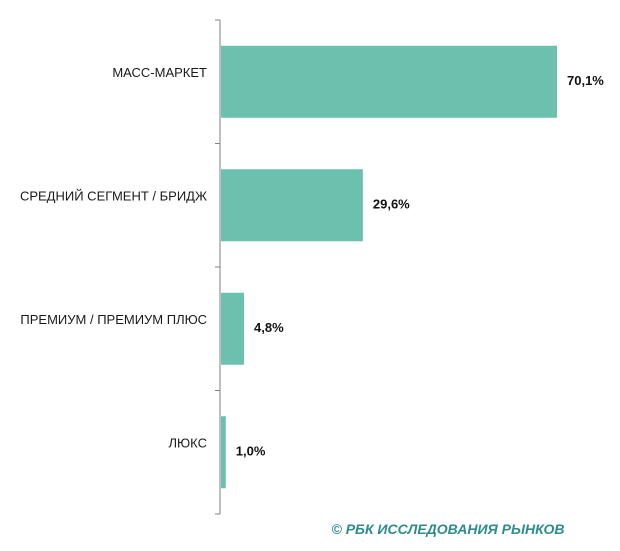 This screenshot has width=620, height=551. I want to click on y-axis, so click(218, 267).